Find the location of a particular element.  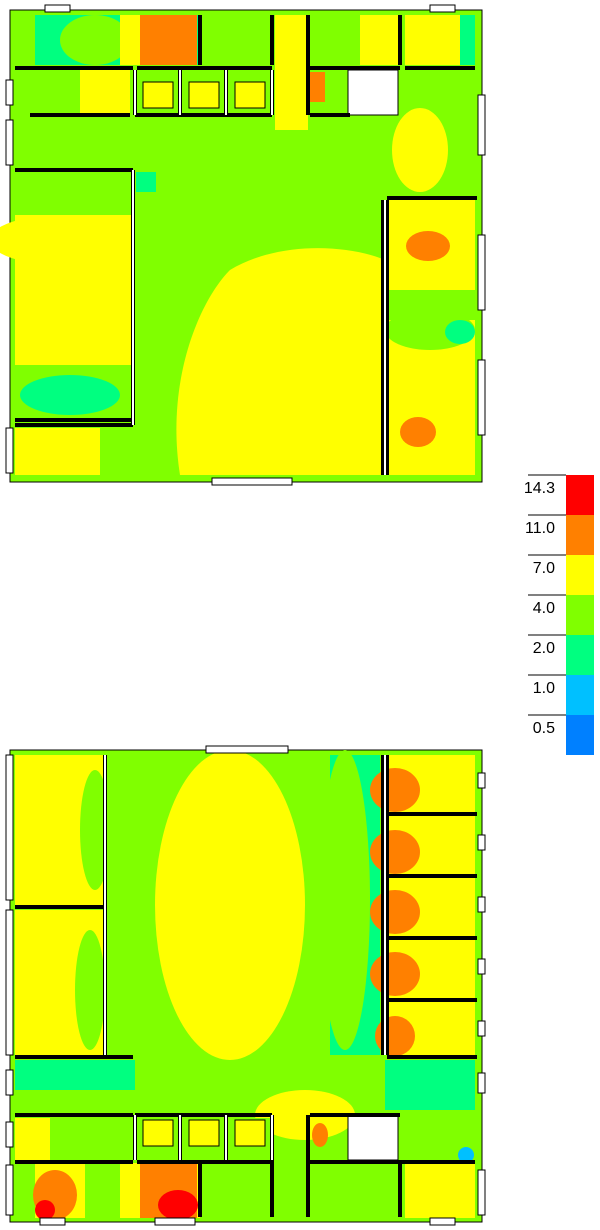

legend-label: 0.5 is located at coordinates (544, 728).